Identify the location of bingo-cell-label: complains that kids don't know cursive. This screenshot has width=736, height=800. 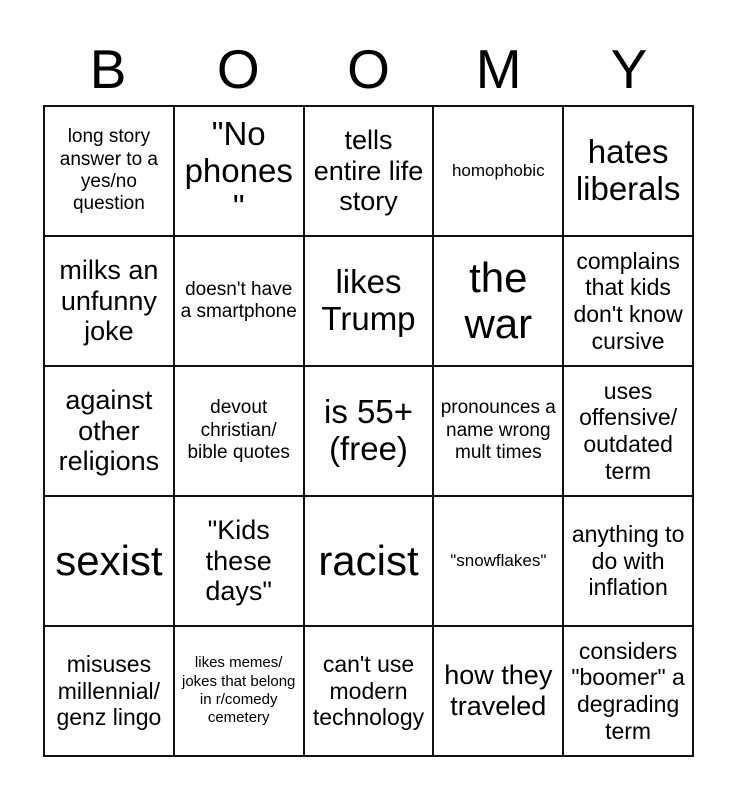
(628, 300).